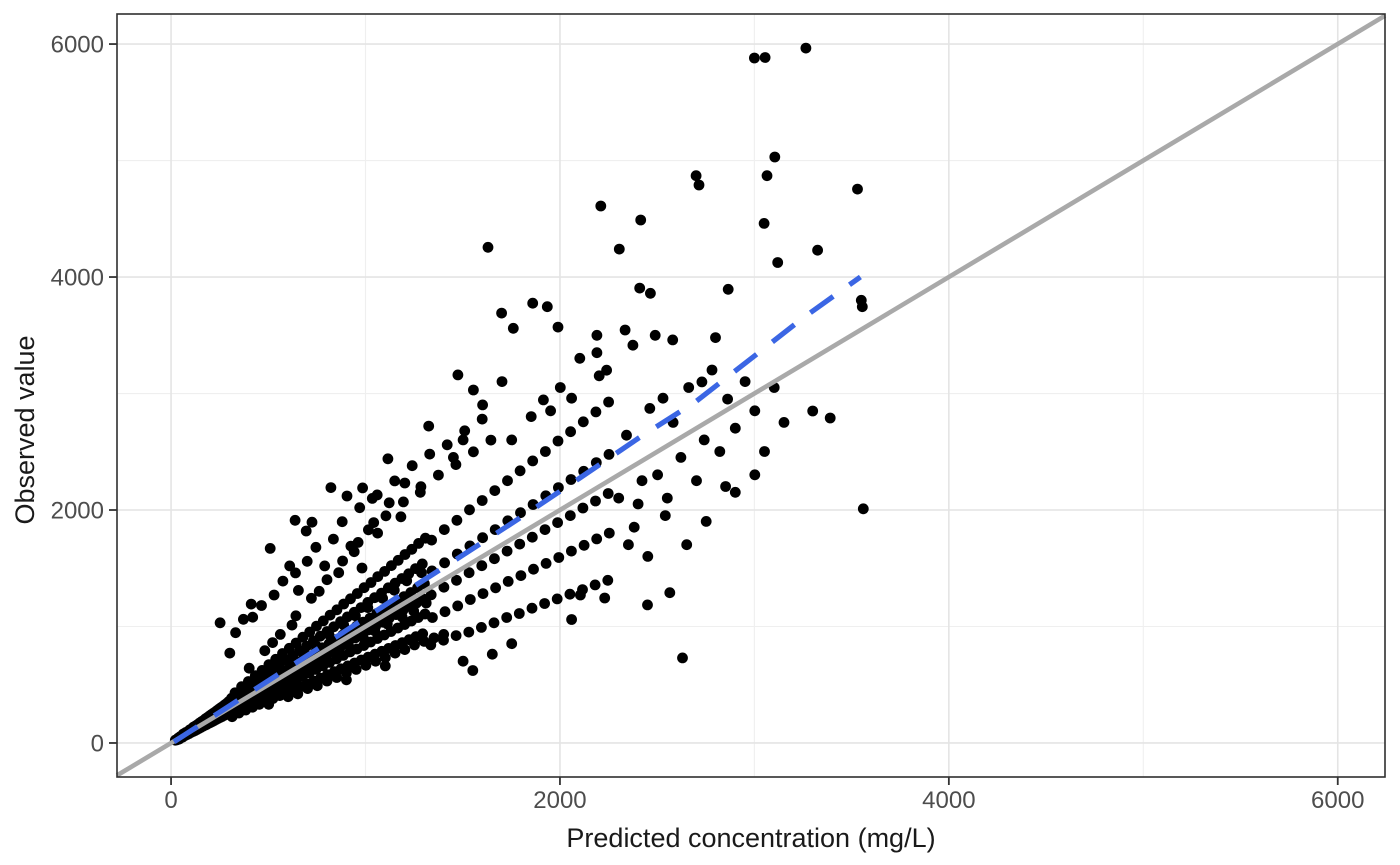  Describe the element at coordinates (750, 838) in the screenshot. I see `x-axis-title: Predicted concentration (mg/L)` at that location.